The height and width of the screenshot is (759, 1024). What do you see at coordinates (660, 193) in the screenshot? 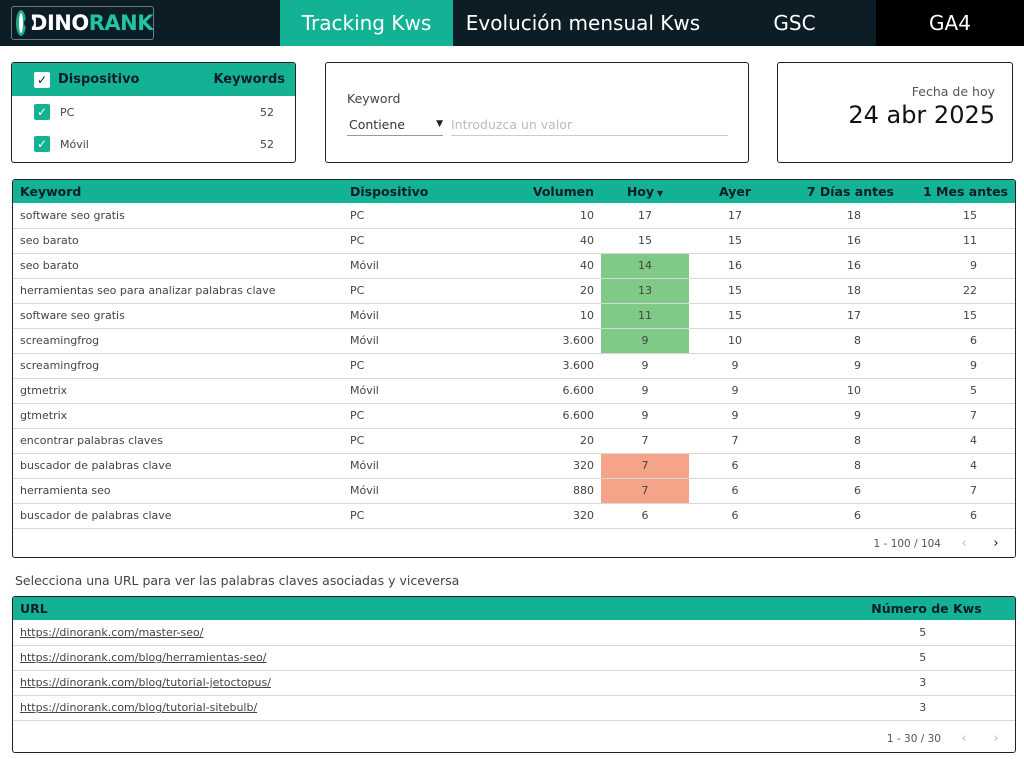
I see `sort-desc-icon: ▼` at bounding box center [660, 193].